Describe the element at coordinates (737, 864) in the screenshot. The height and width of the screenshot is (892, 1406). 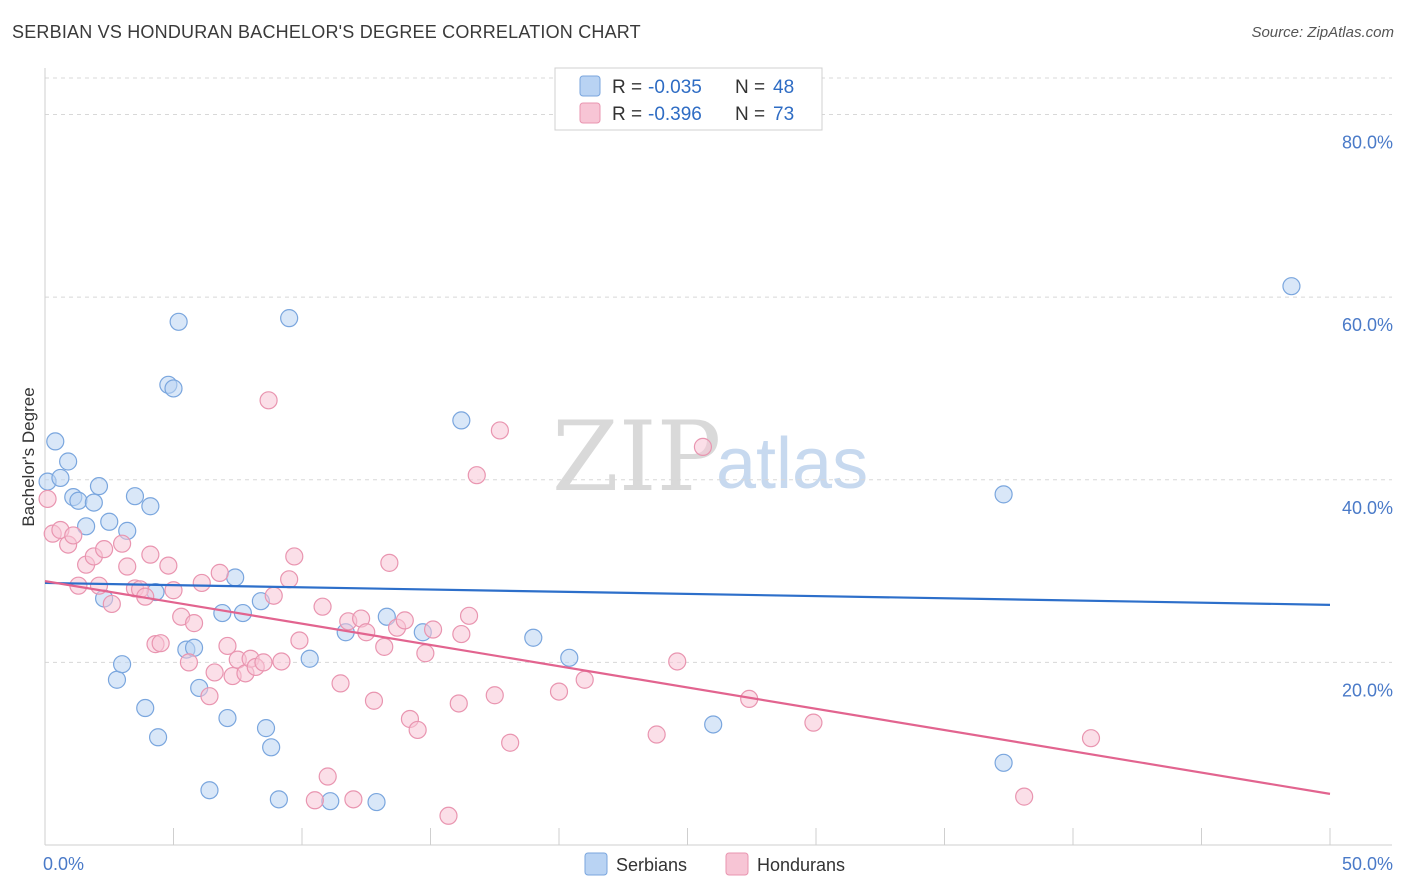
I see `series-legend-swatch-hondurans` at that location.